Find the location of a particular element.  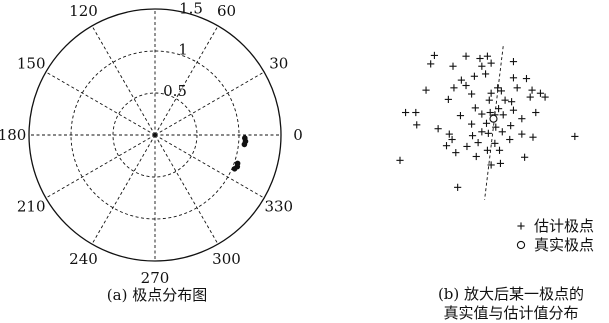

dashed-trend-line is located at coordinates (494, 123).